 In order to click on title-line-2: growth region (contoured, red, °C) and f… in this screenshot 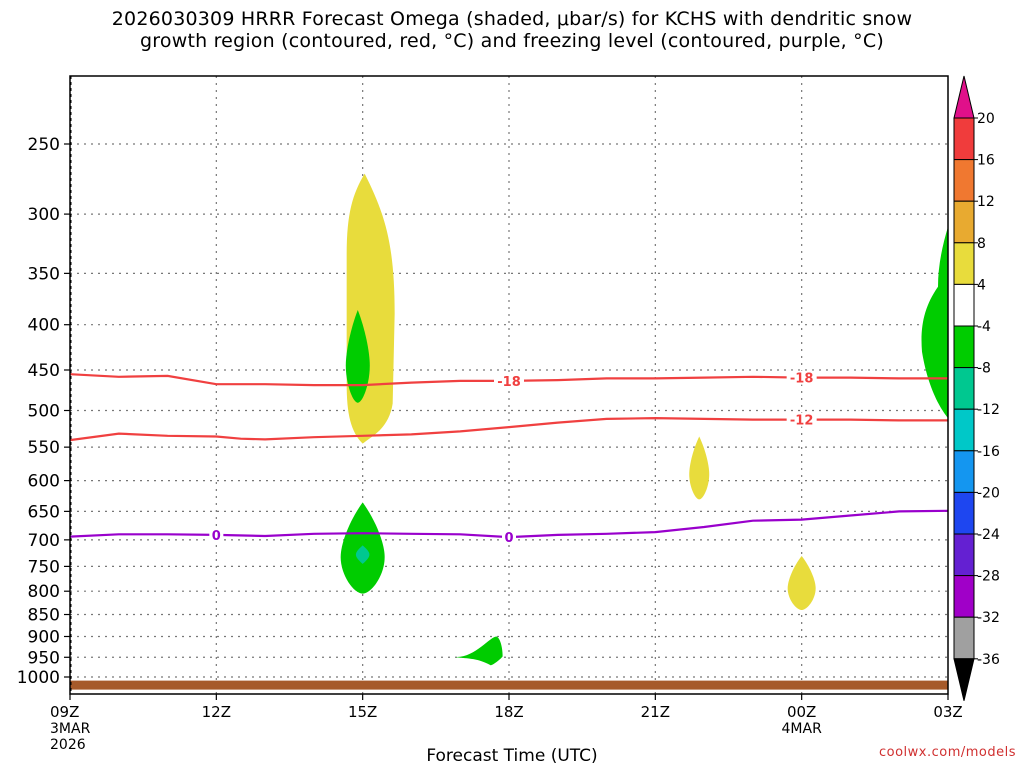, I will do `click(512, 41)`.